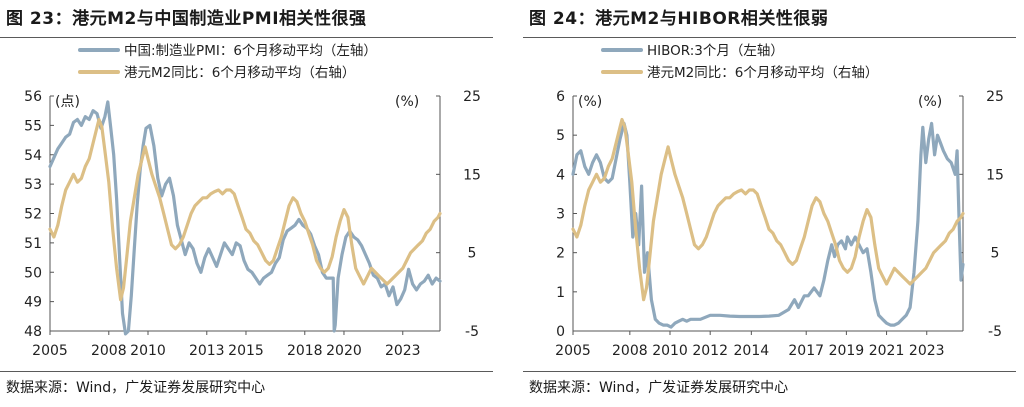  I want to click on x-tick-label: 2020, so click(344, 351).